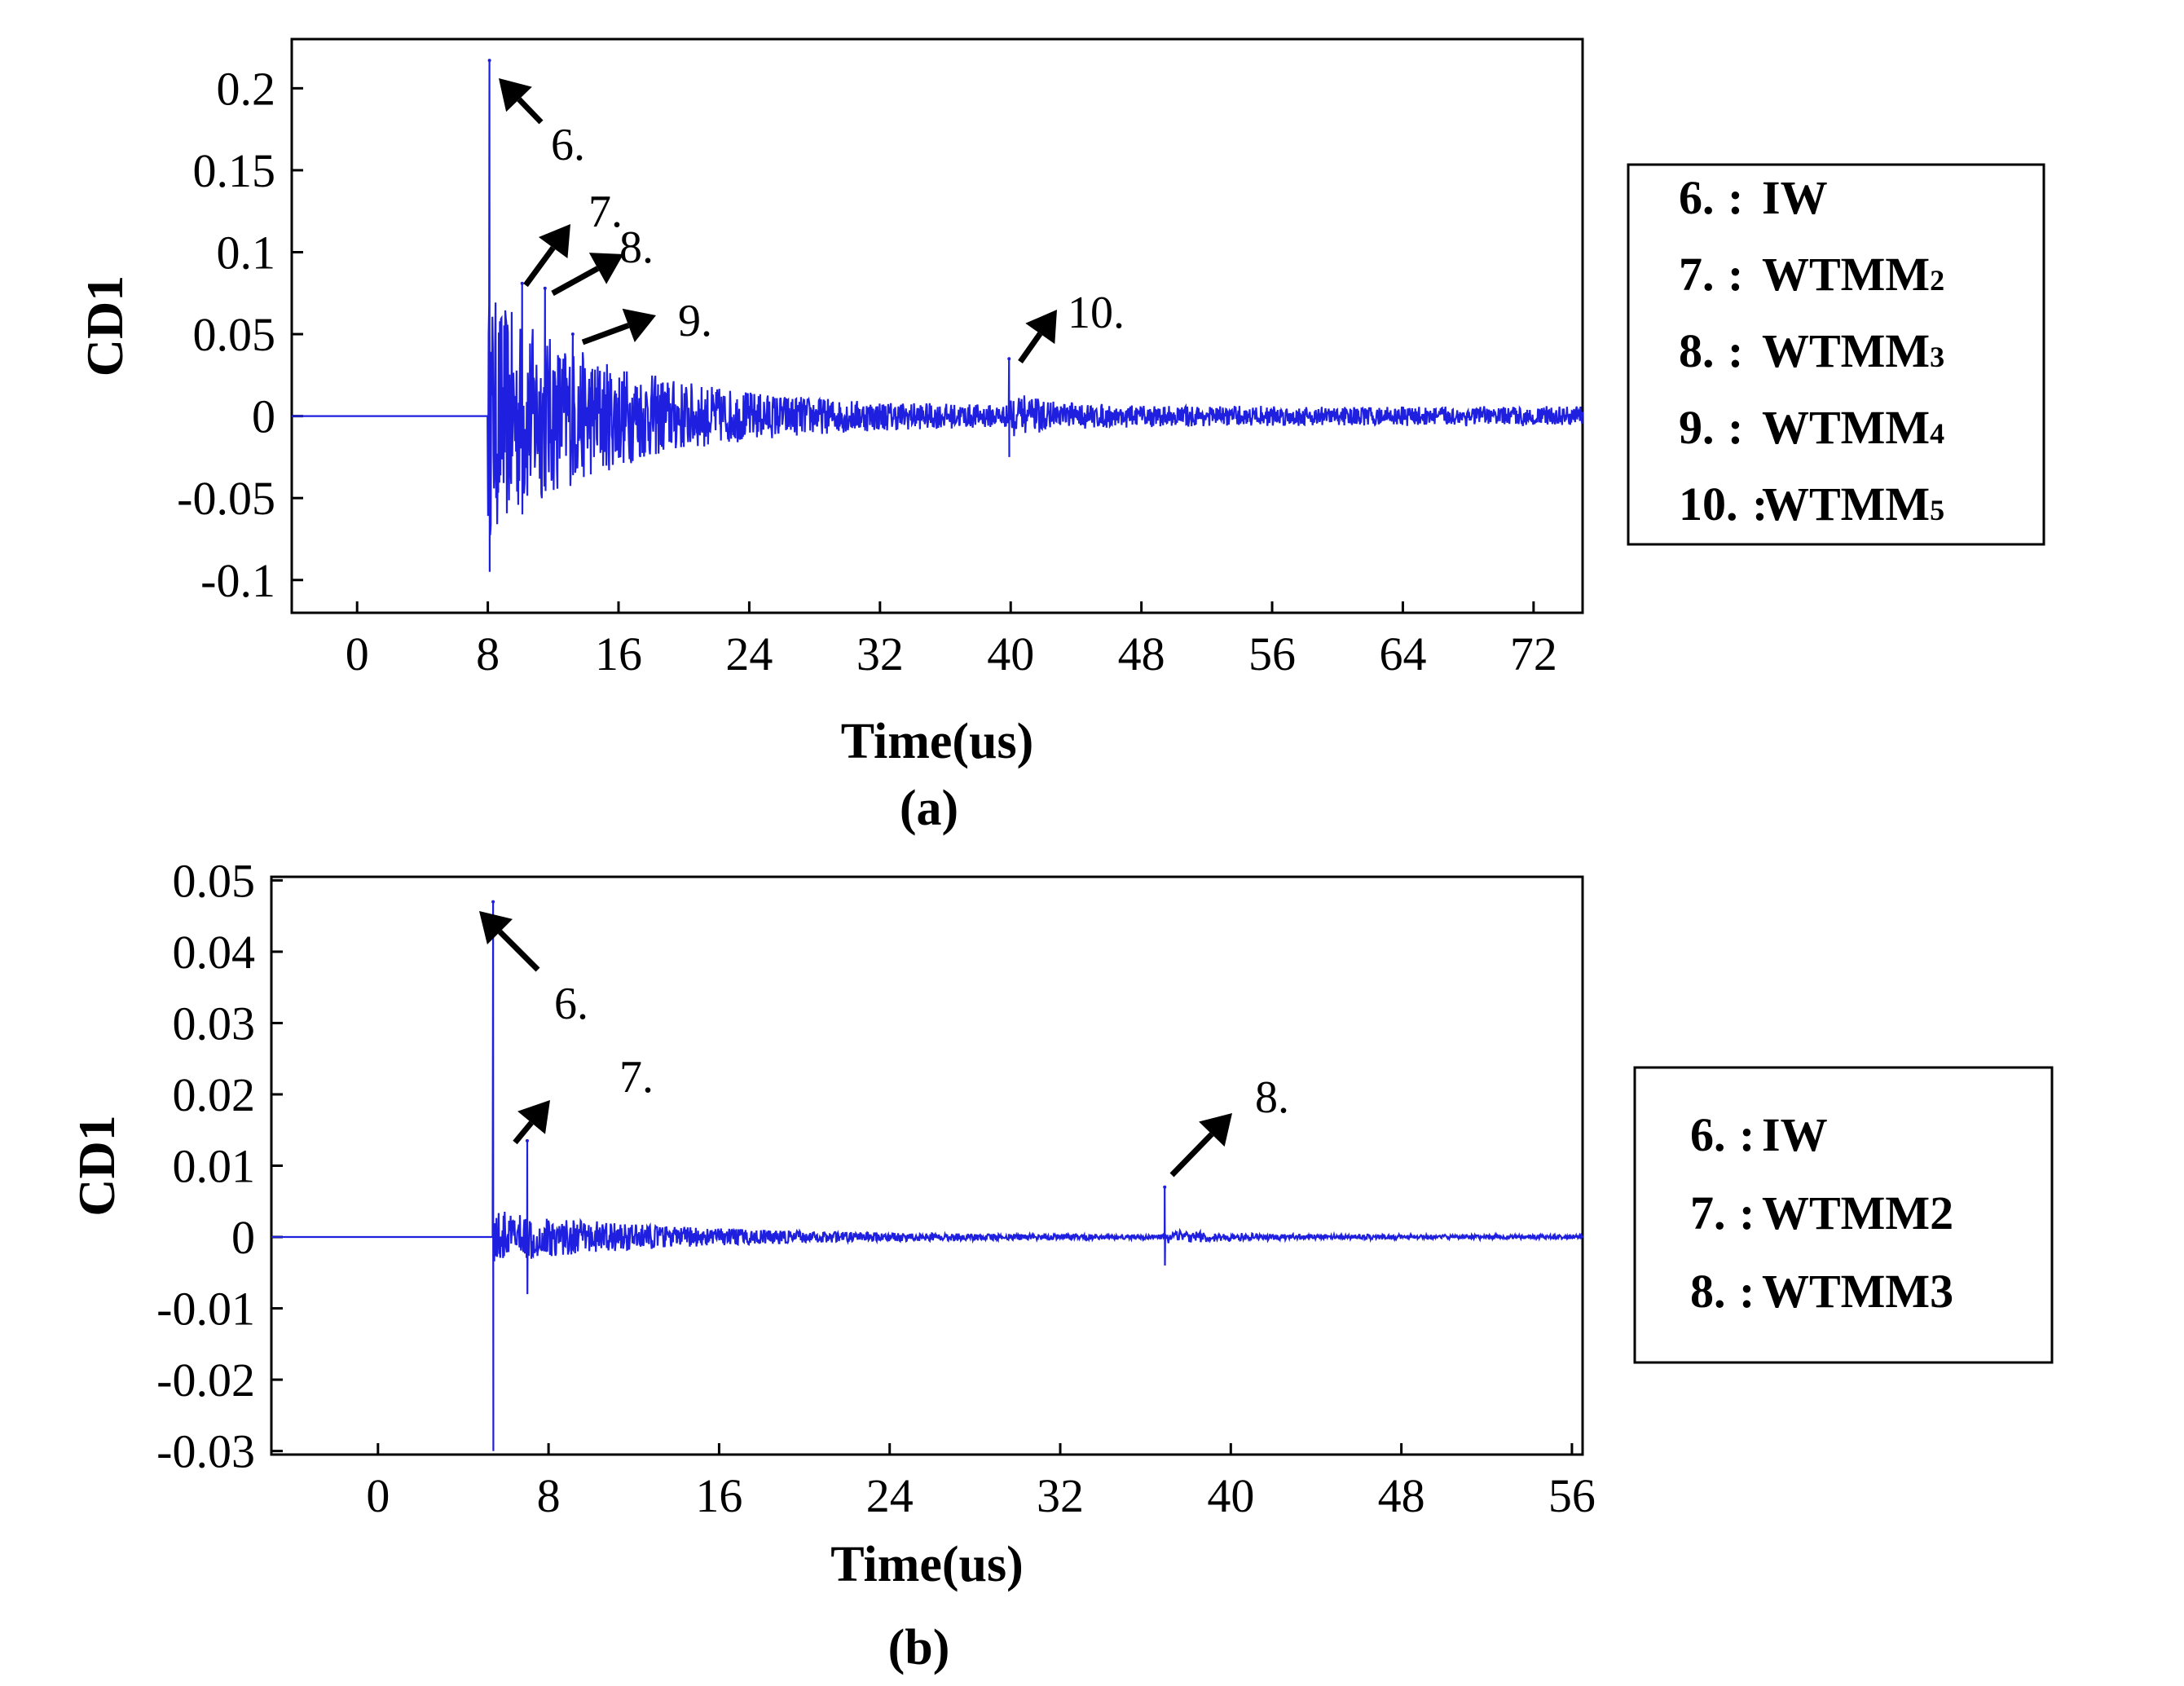 This screenshot has height=1686, width=2184. Describe the element at coordinates (1403, 653) in the screenshot. I see `x-tick-label: 64` at that location.